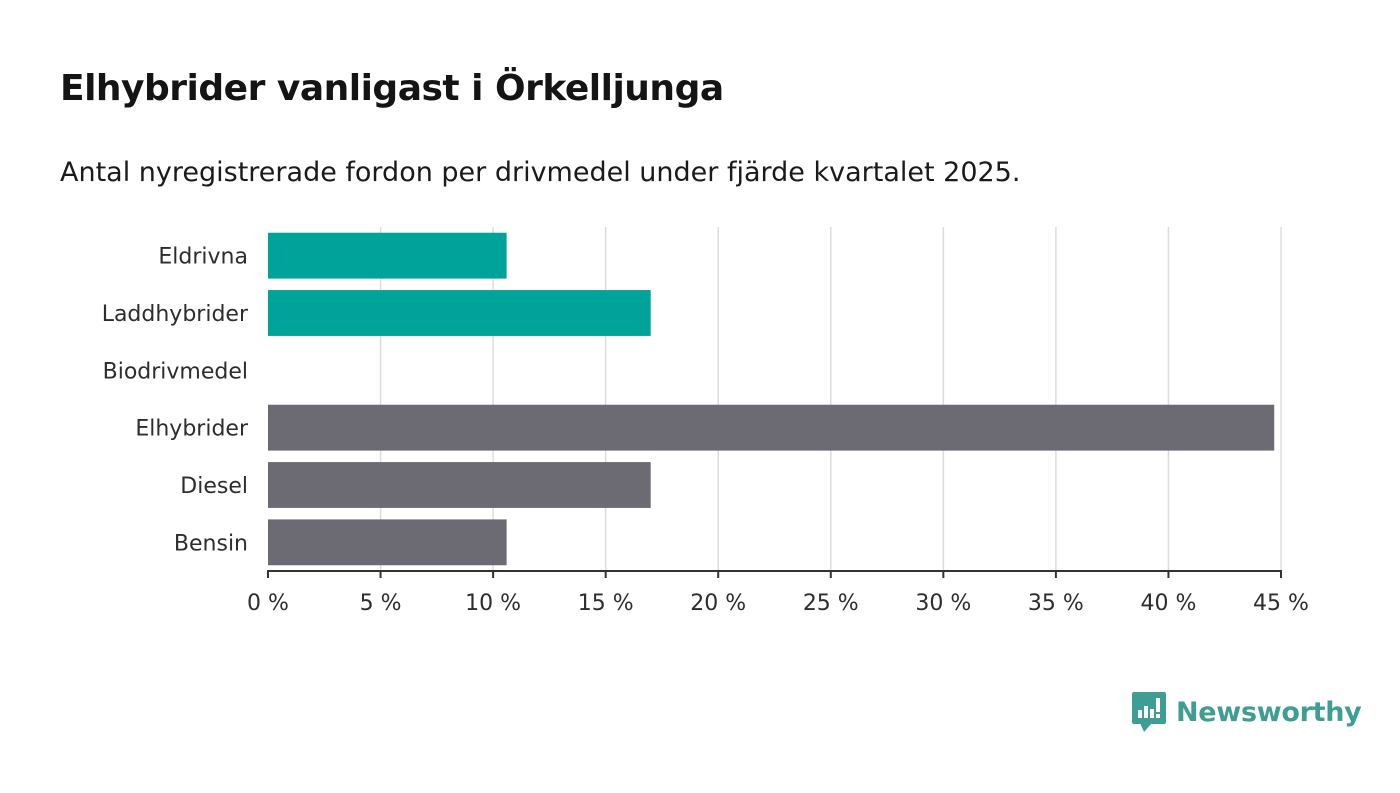  What do you see at coordinates (387, 542) in the screenshot?
I see `bar-bensin` at bounding box center [387, 542].